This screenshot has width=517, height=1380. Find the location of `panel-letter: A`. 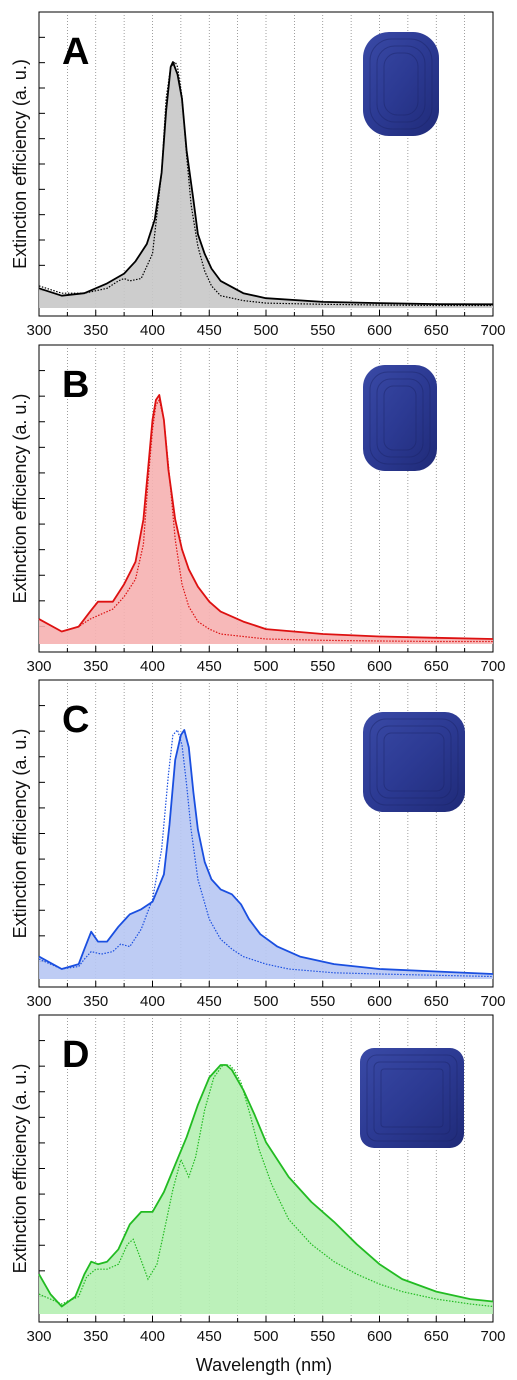

panel-letter: A is located at coordinates (75, 52).